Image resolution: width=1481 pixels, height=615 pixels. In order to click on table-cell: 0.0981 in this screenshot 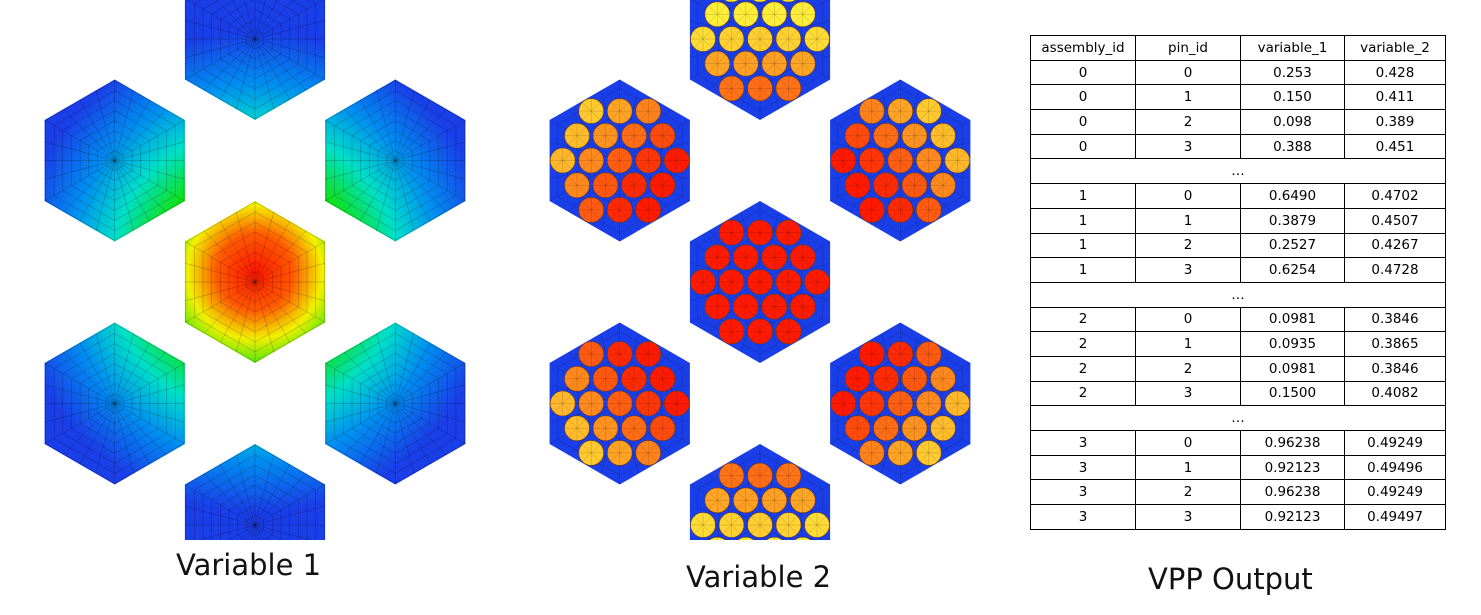, I will do `click(1292, 368)`.